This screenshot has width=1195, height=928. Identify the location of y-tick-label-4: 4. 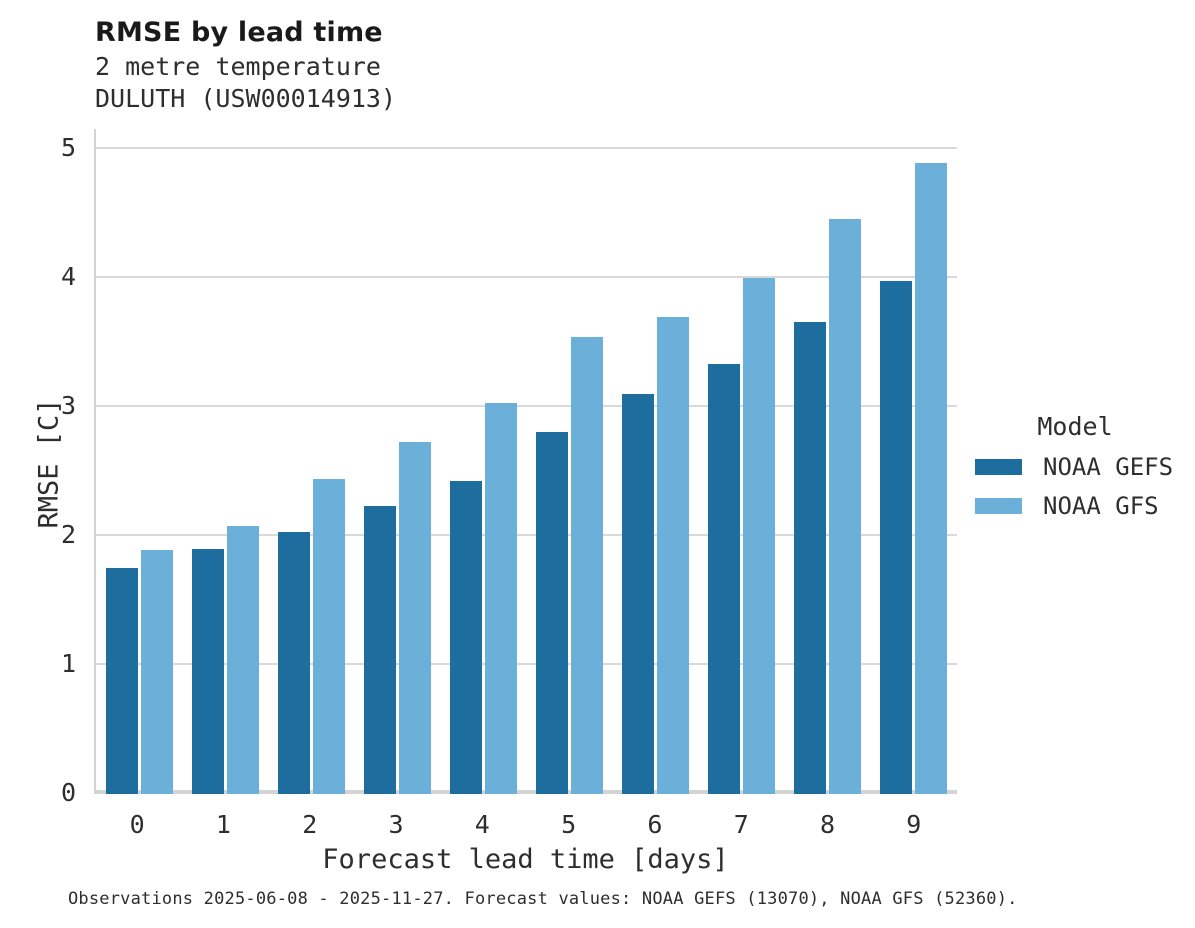
(68, 276).